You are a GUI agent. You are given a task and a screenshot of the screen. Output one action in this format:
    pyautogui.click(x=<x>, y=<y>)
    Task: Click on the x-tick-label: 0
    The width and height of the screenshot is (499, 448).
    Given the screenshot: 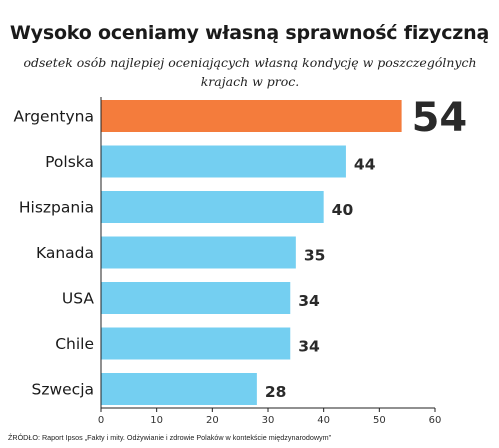 What is the action you would take?
    pyautogui.click(x=101, y=420)
    